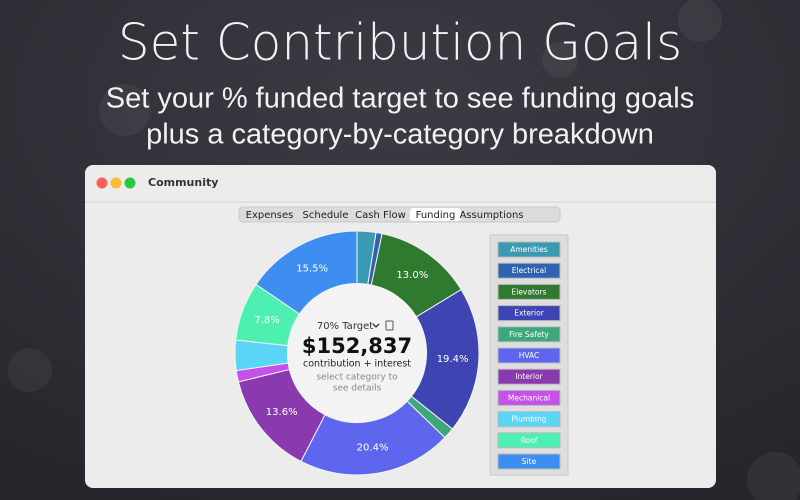 The height and width of the screenshot is (500, 800). I want to click on zoom-button, so click(130, 183).